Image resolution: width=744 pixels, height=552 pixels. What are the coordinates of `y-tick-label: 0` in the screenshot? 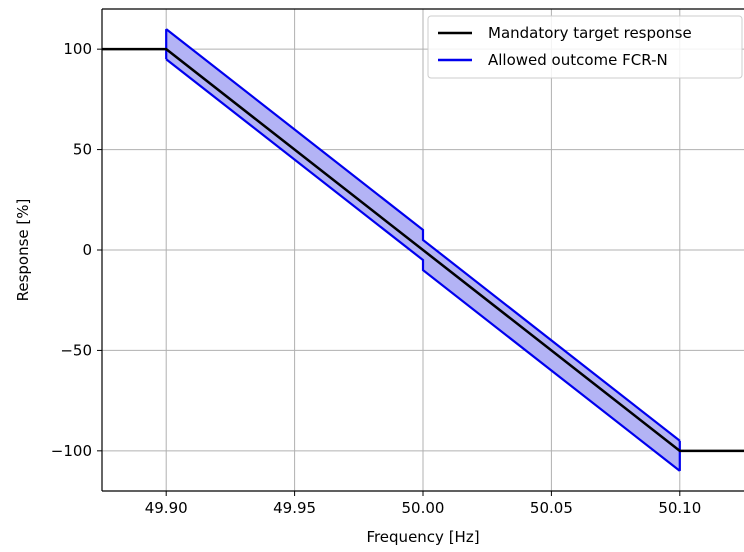 It's located at (87, 250).